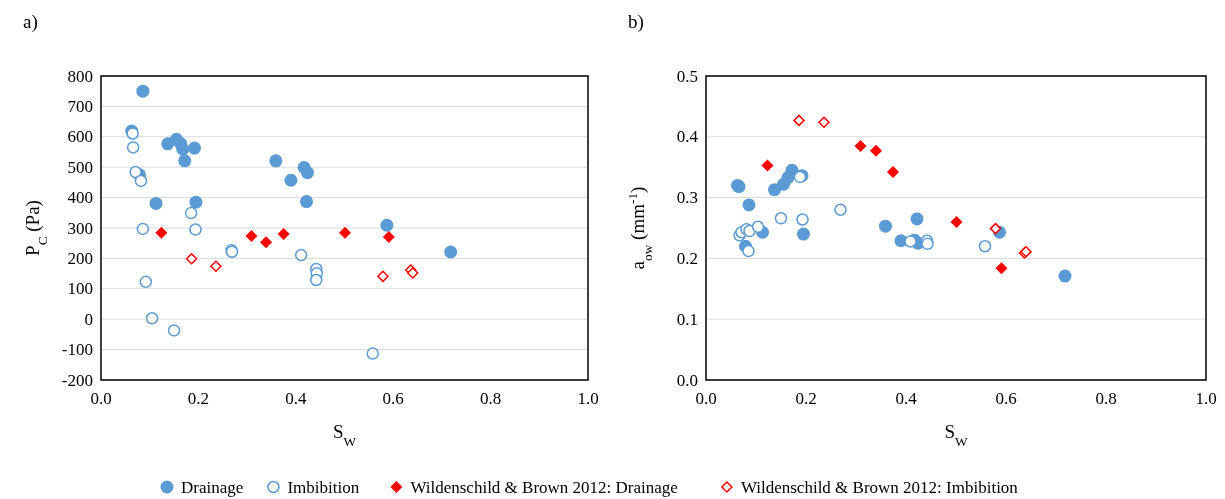 The width and height of the screenshot is (1225, 499). What do you see at coordinates (80, 106) in the screenshot?
I see `y-tick-label: 700` at bounding box center [80, 106].